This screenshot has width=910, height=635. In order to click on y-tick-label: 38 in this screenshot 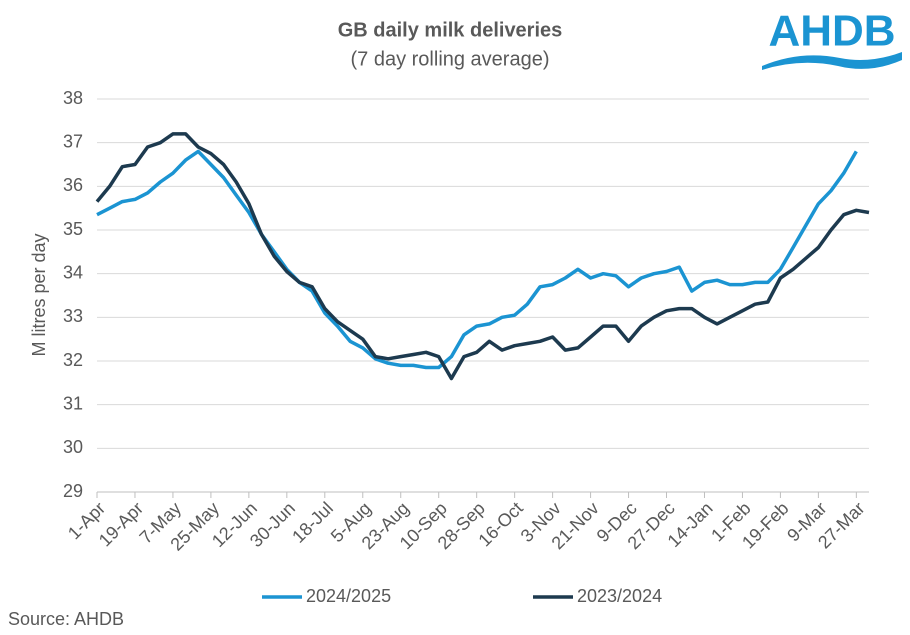, I will do `click(73, 98)`.